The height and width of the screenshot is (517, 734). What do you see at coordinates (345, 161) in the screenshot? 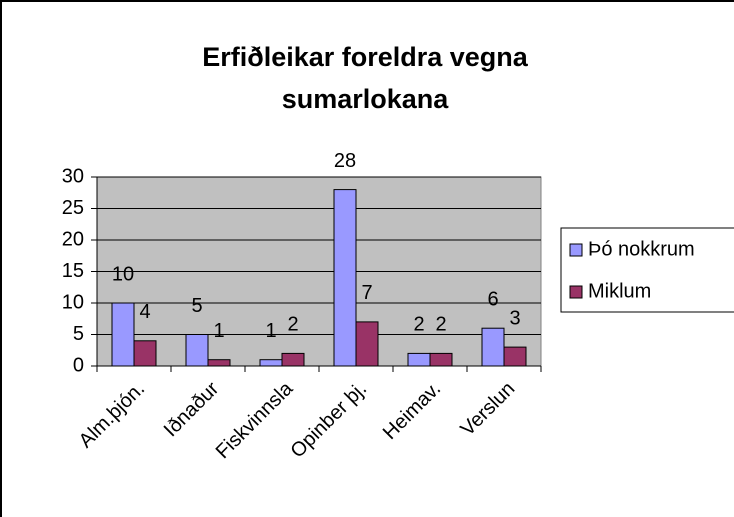
I see `data-label: 28` at bounding box center [345, 161].